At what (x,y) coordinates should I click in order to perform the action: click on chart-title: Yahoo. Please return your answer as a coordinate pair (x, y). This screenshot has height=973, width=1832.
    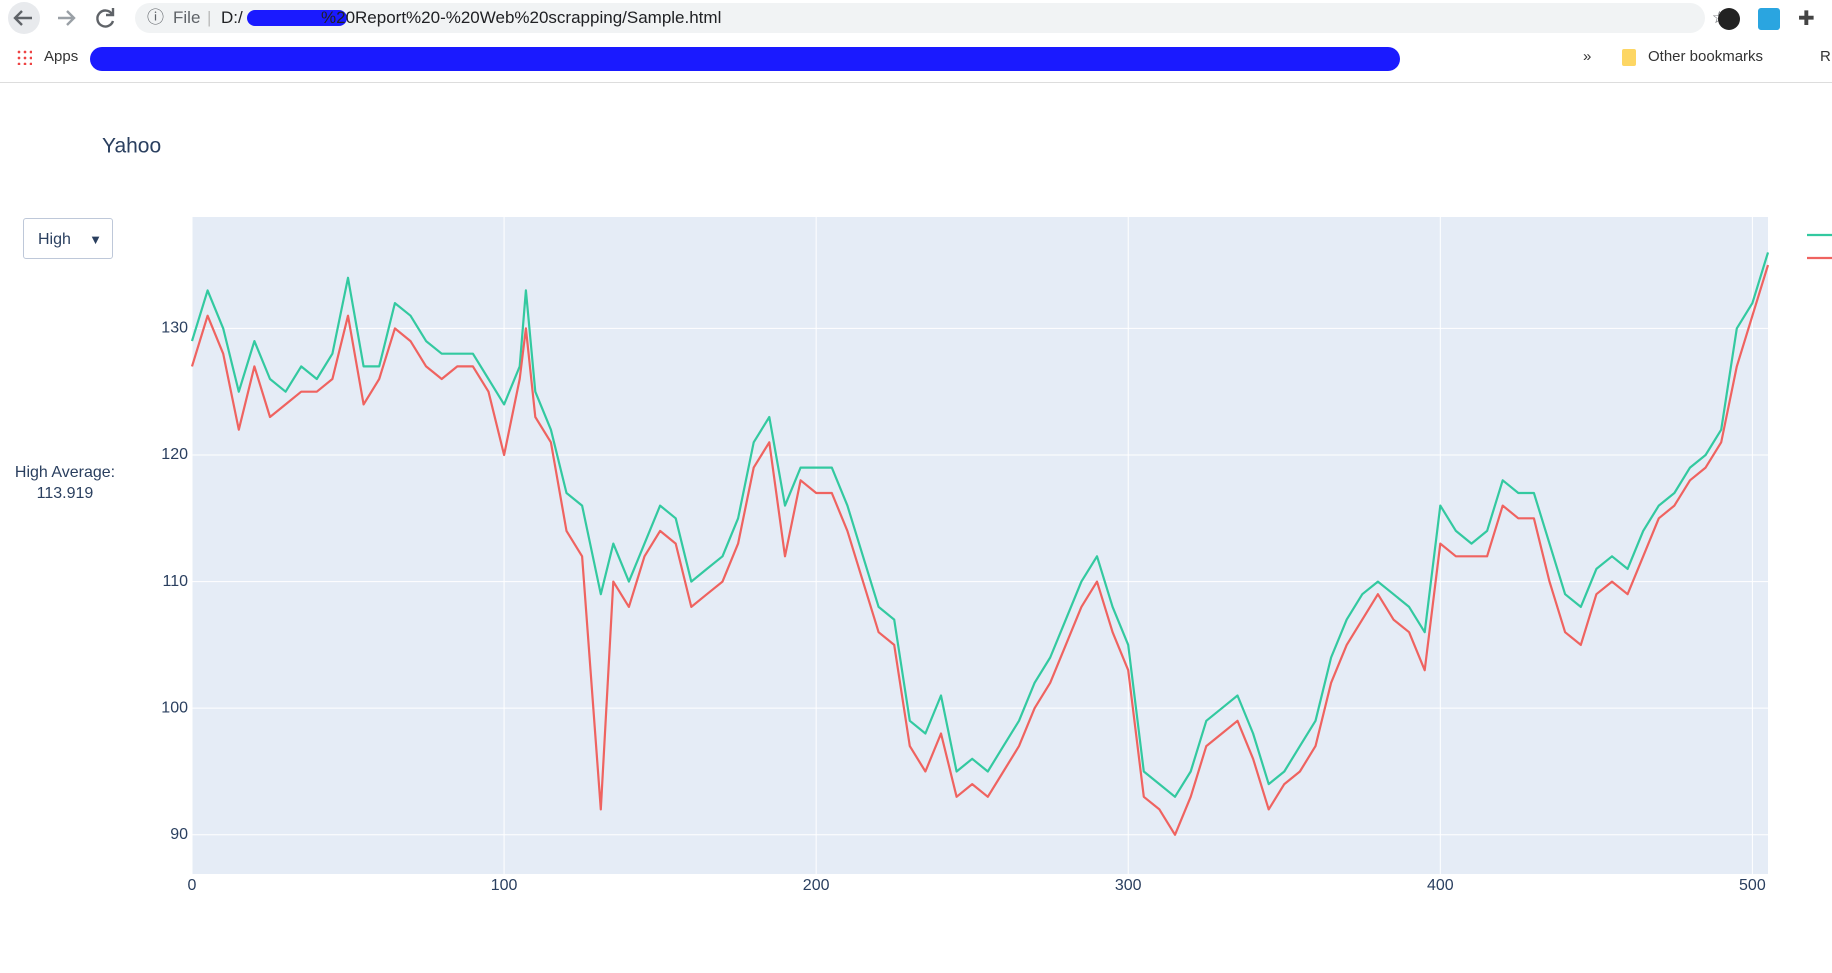
    Looking at the image, I should click on (131, 146).